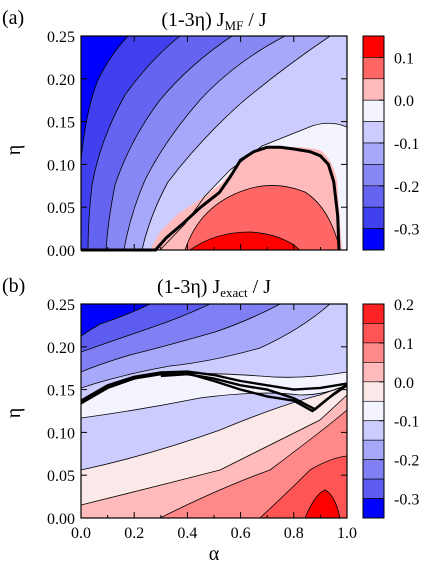  Describe the element at coordinates (214, 288) in the screenshot. I see `panel-b-title: (1-3η) Jexact / J` at that location.